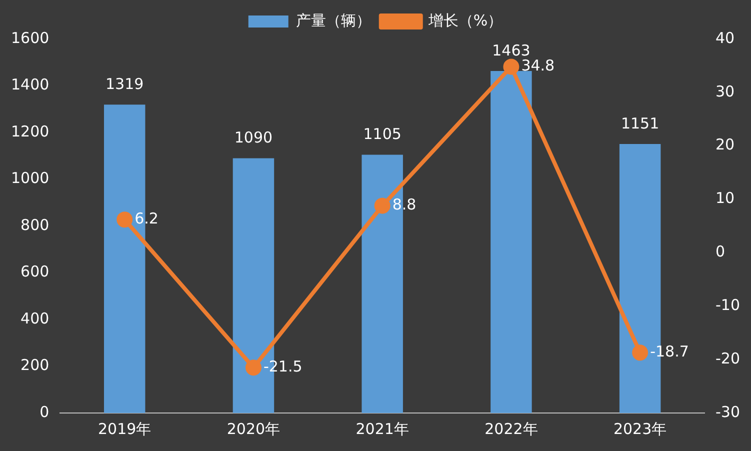 This screenshot has height=451, width=751. What do you see at coordinates (640, 429) in the screenshot?
I see `x-tick-label: 2023年` at bounding box center [640, 429].